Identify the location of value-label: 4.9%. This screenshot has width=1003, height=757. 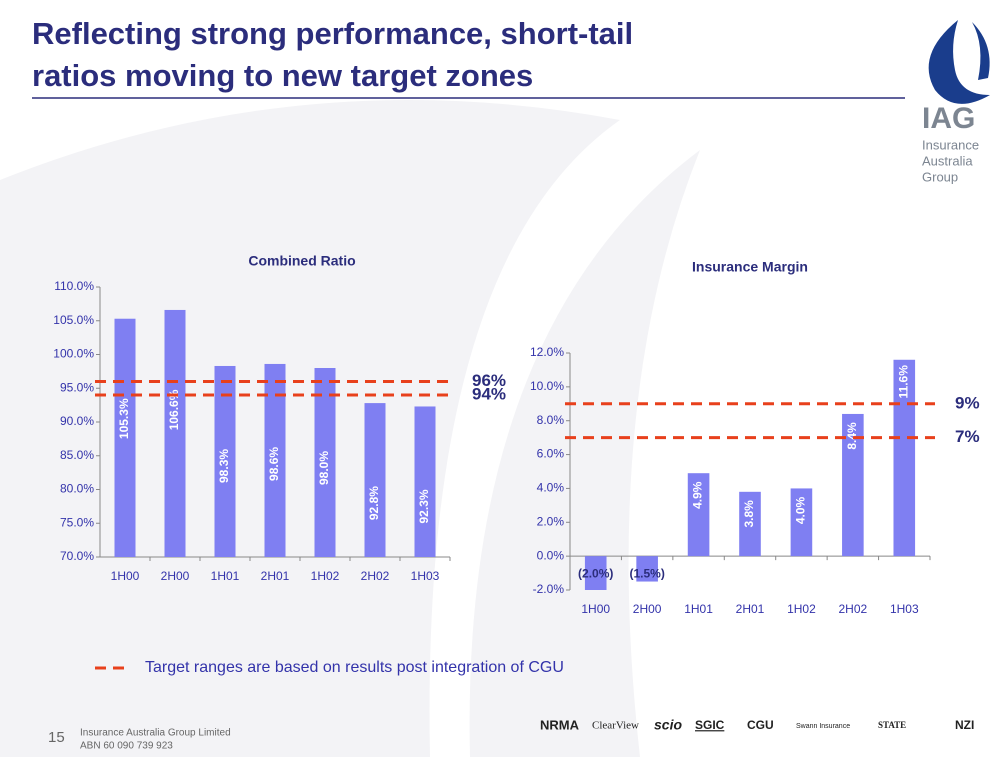
(698, 495).